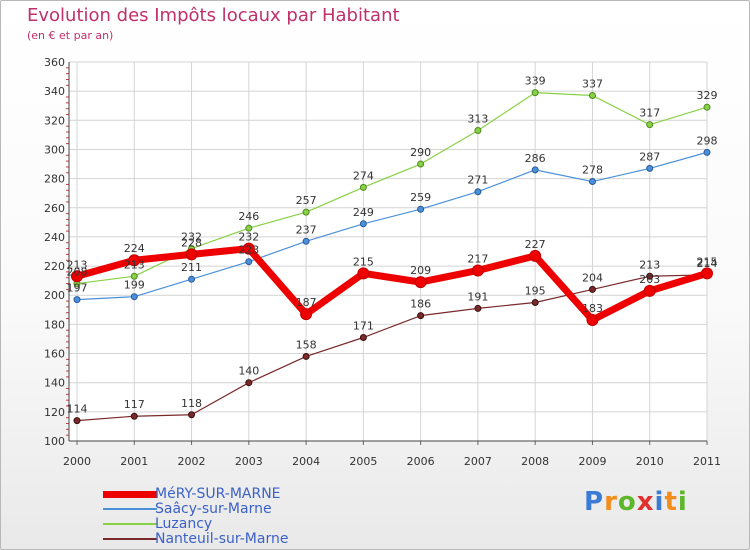 This screenshot has width=750, height=550. What do you see at coordinates (54, 354) in the screenshot?
I see `y-tick-label: 160` at bounding box center [54, 354].